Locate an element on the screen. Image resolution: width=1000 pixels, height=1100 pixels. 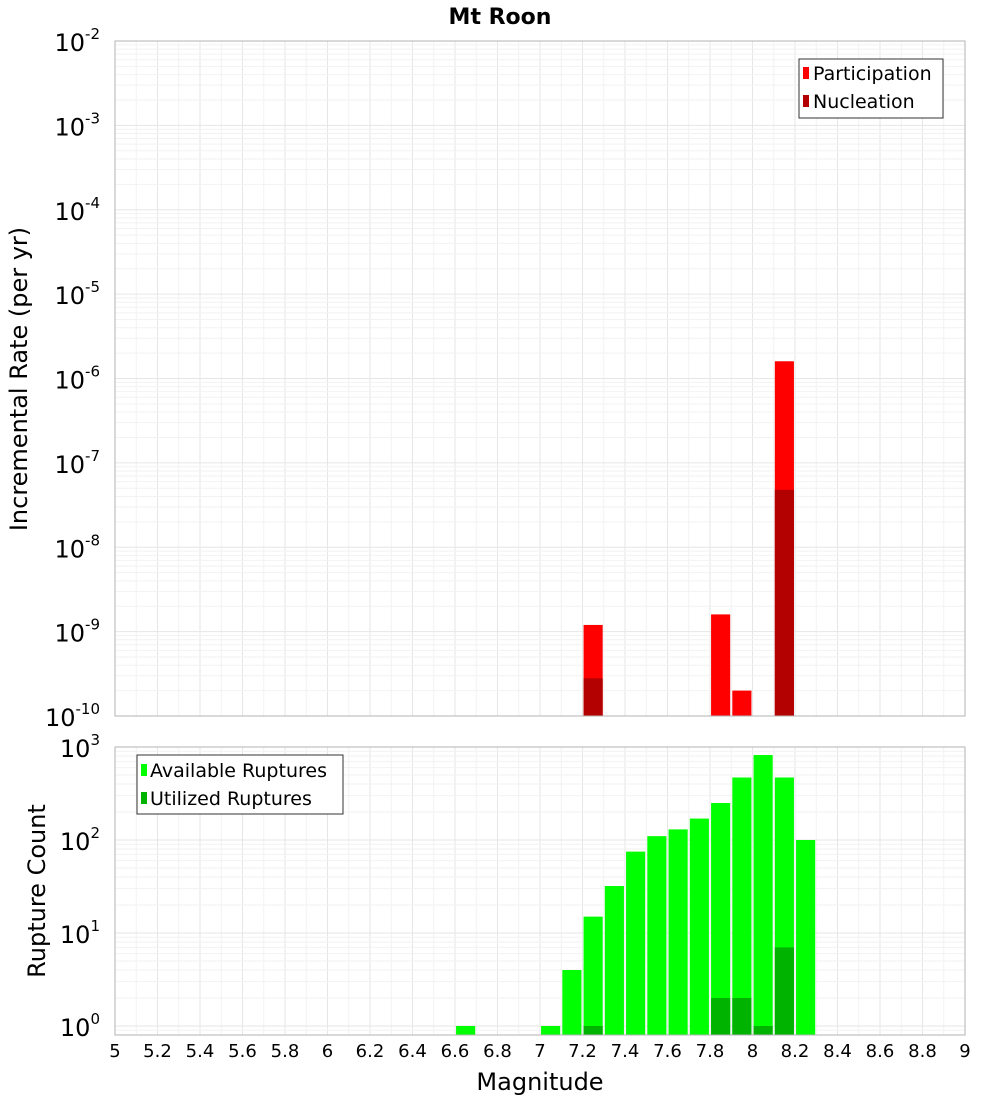
x-tick-label: 8.4 is located at coordinates (837, 1051).